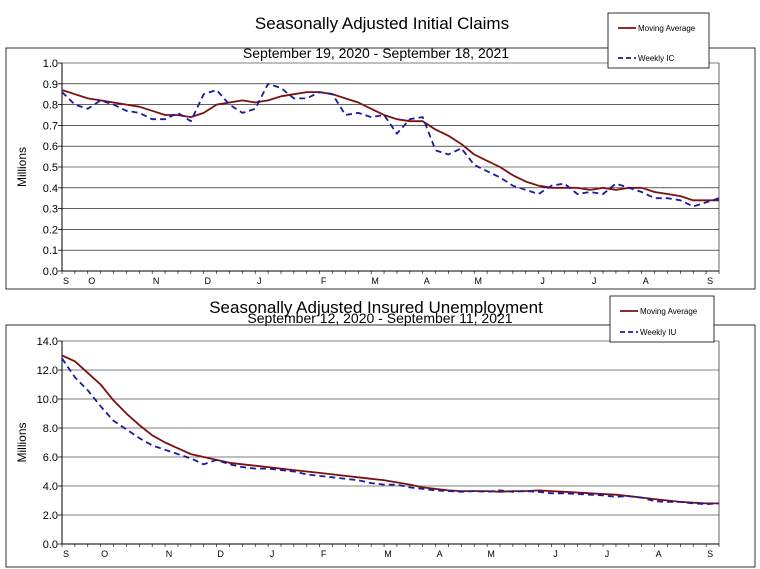  I want to click on legend: Moving Average Weekly IC, so click(658, 40).